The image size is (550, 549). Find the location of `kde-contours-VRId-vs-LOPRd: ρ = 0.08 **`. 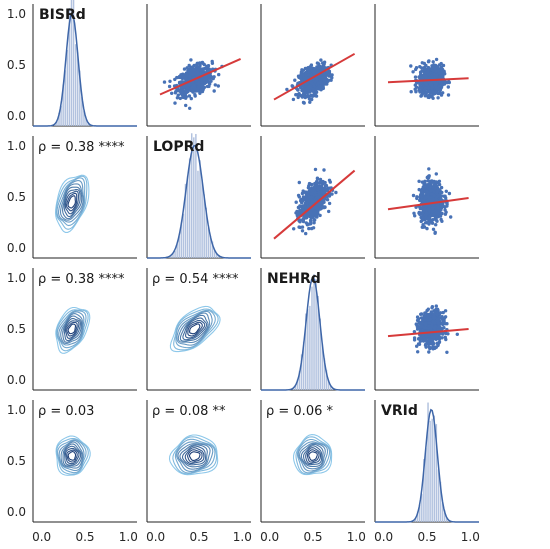

kde-contours-VRId-vs-LOPRd: ρ = 0.08 ** is located at coordinates (189, 440).